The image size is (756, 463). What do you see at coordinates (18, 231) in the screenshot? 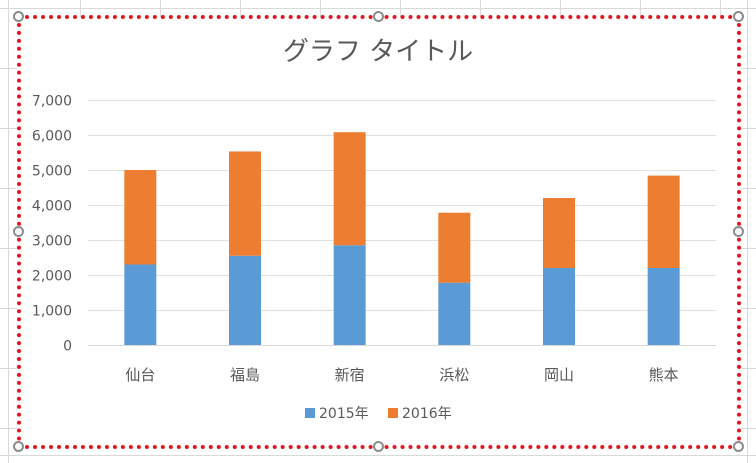
I see `resize-handle-left` at bounding box center [18, 231].